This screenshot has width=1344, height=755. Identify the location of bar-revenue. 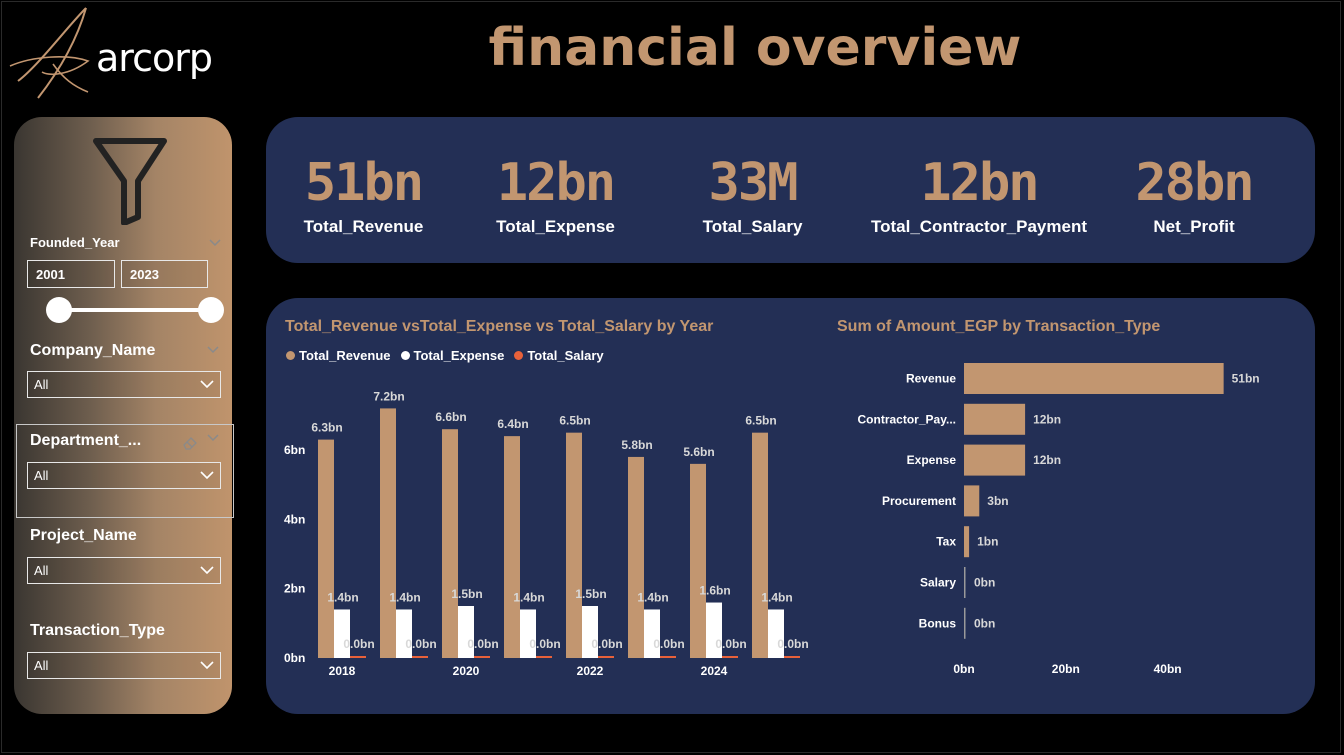
(1094, 378).